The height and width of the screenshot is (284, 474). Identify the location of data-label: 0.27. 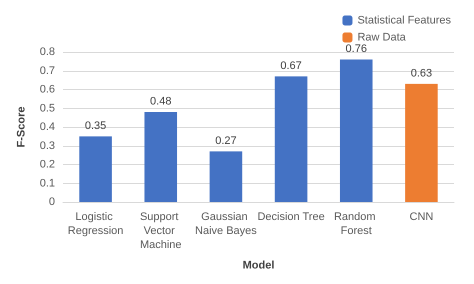
(226, 140).